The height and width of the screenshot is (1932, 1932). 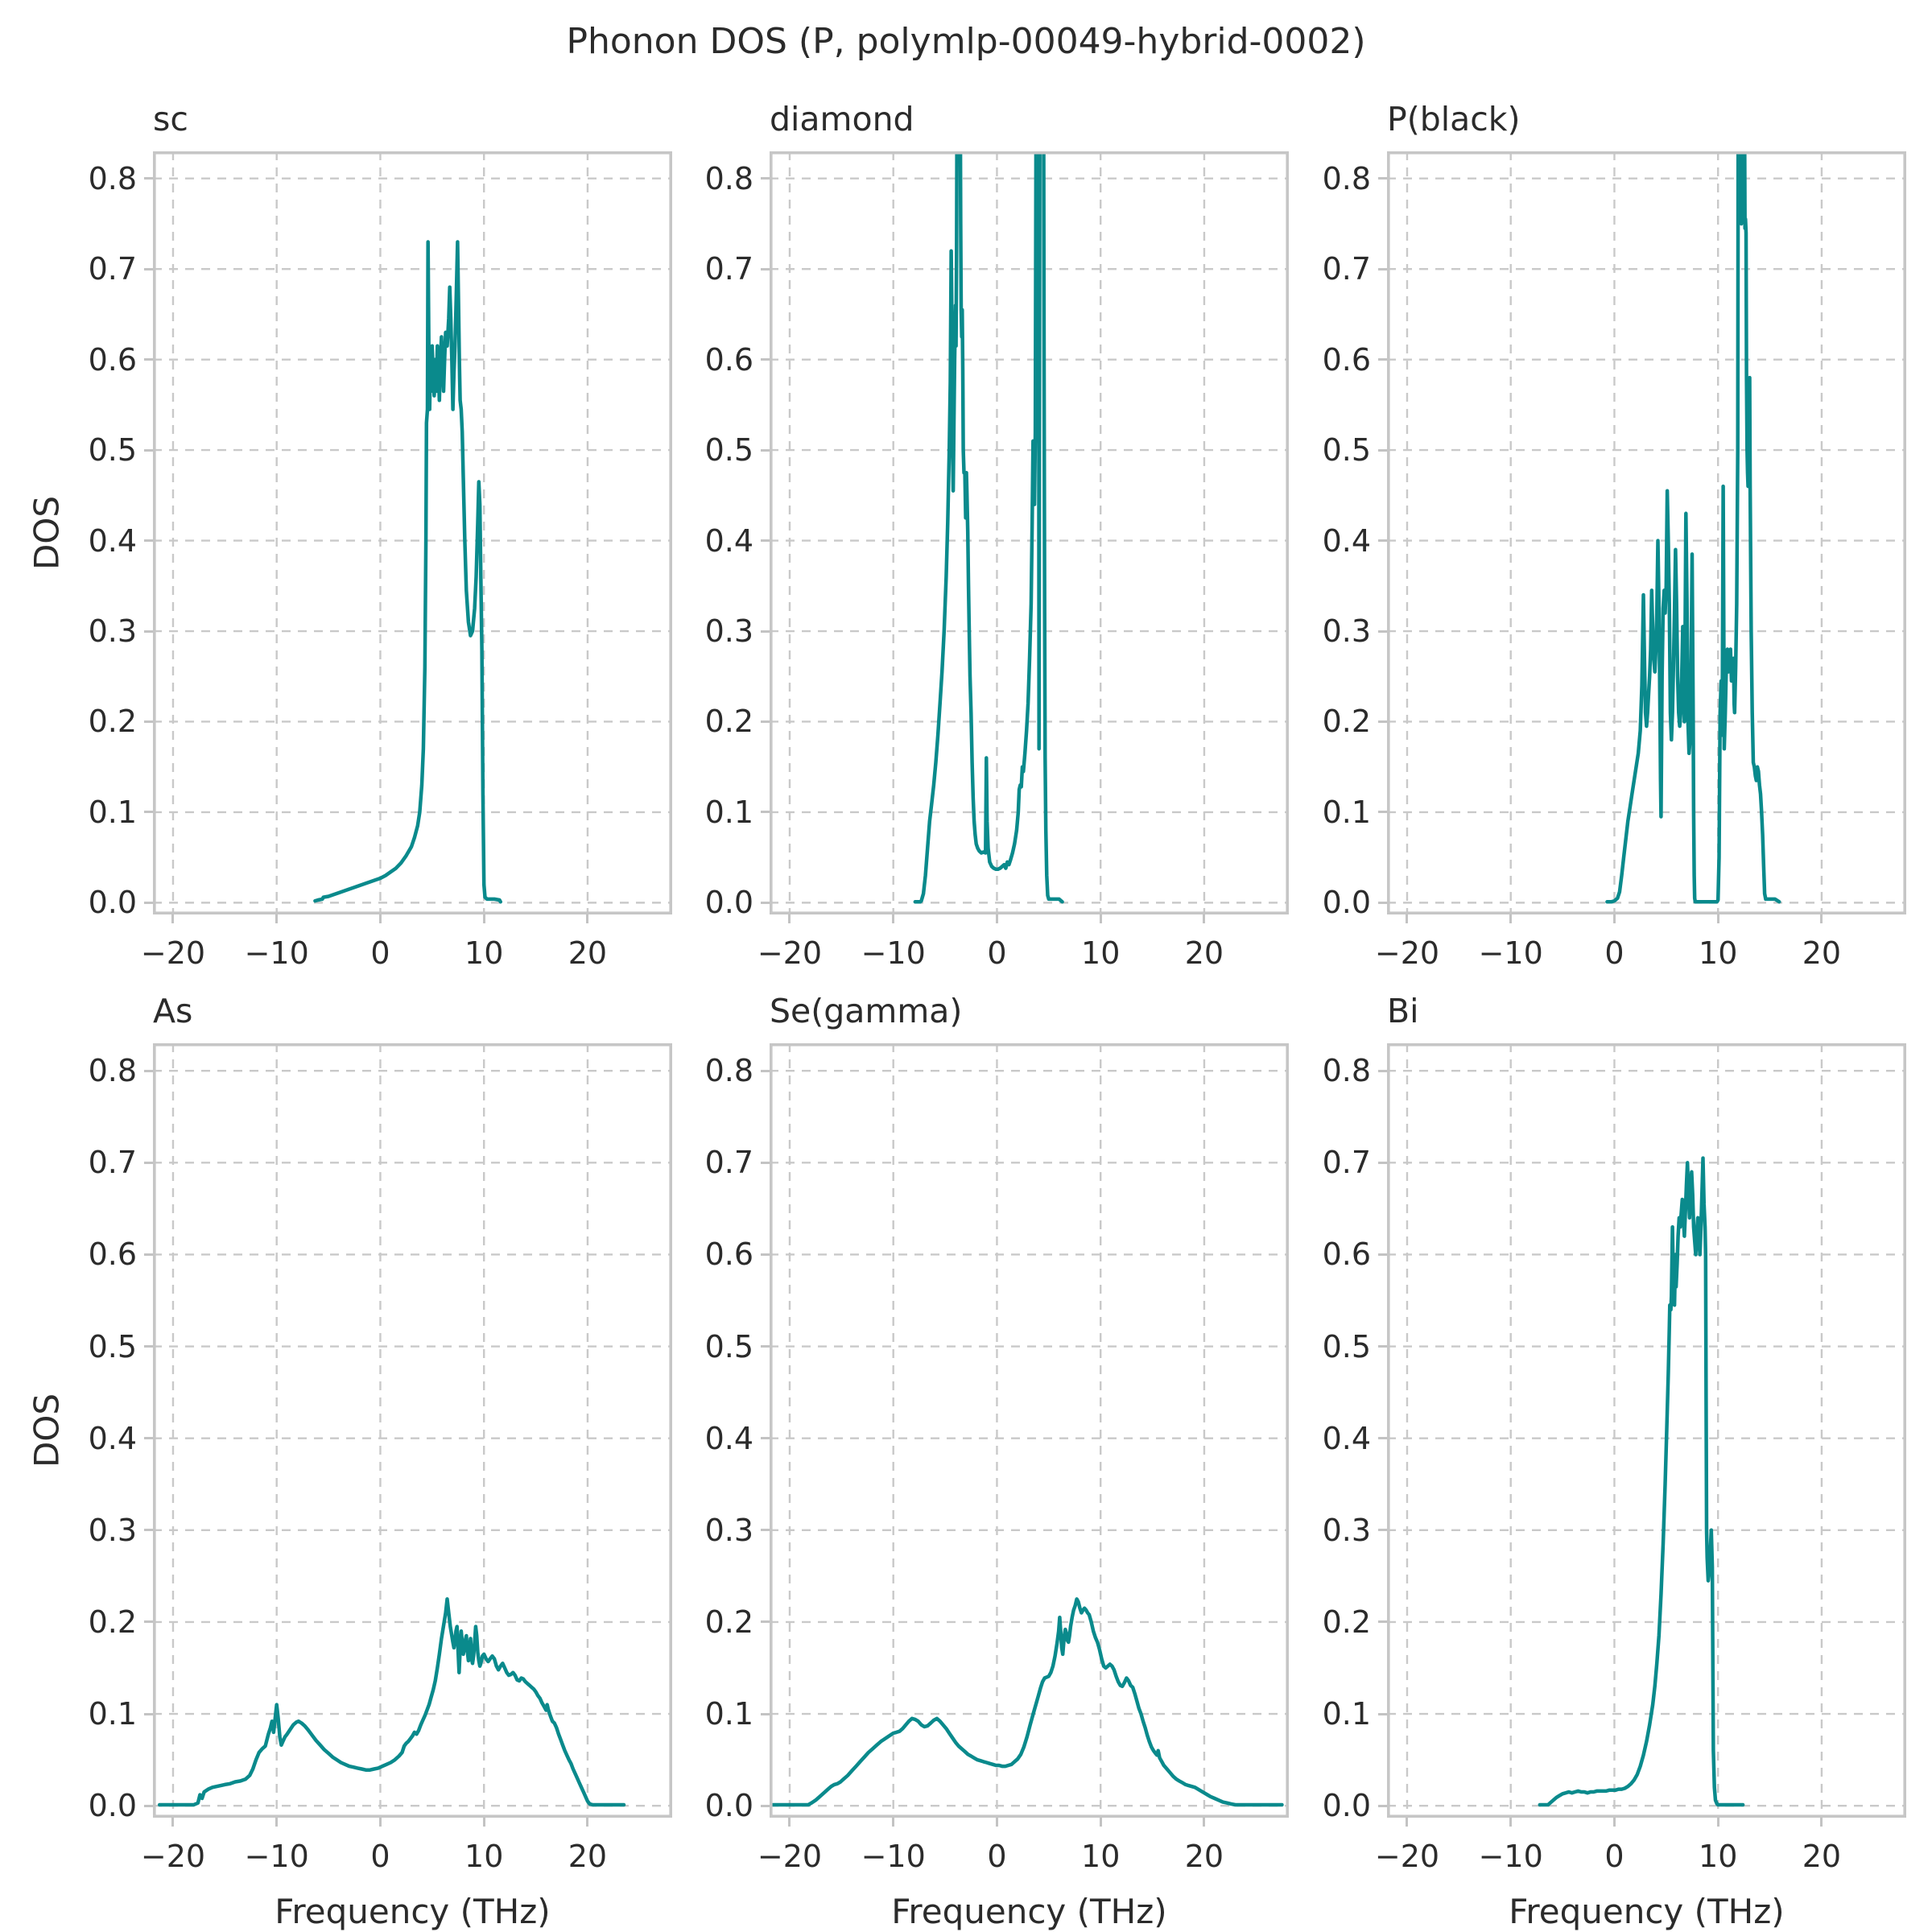 I want to click on plot-area-diamond, so click(x=1029, y=532).